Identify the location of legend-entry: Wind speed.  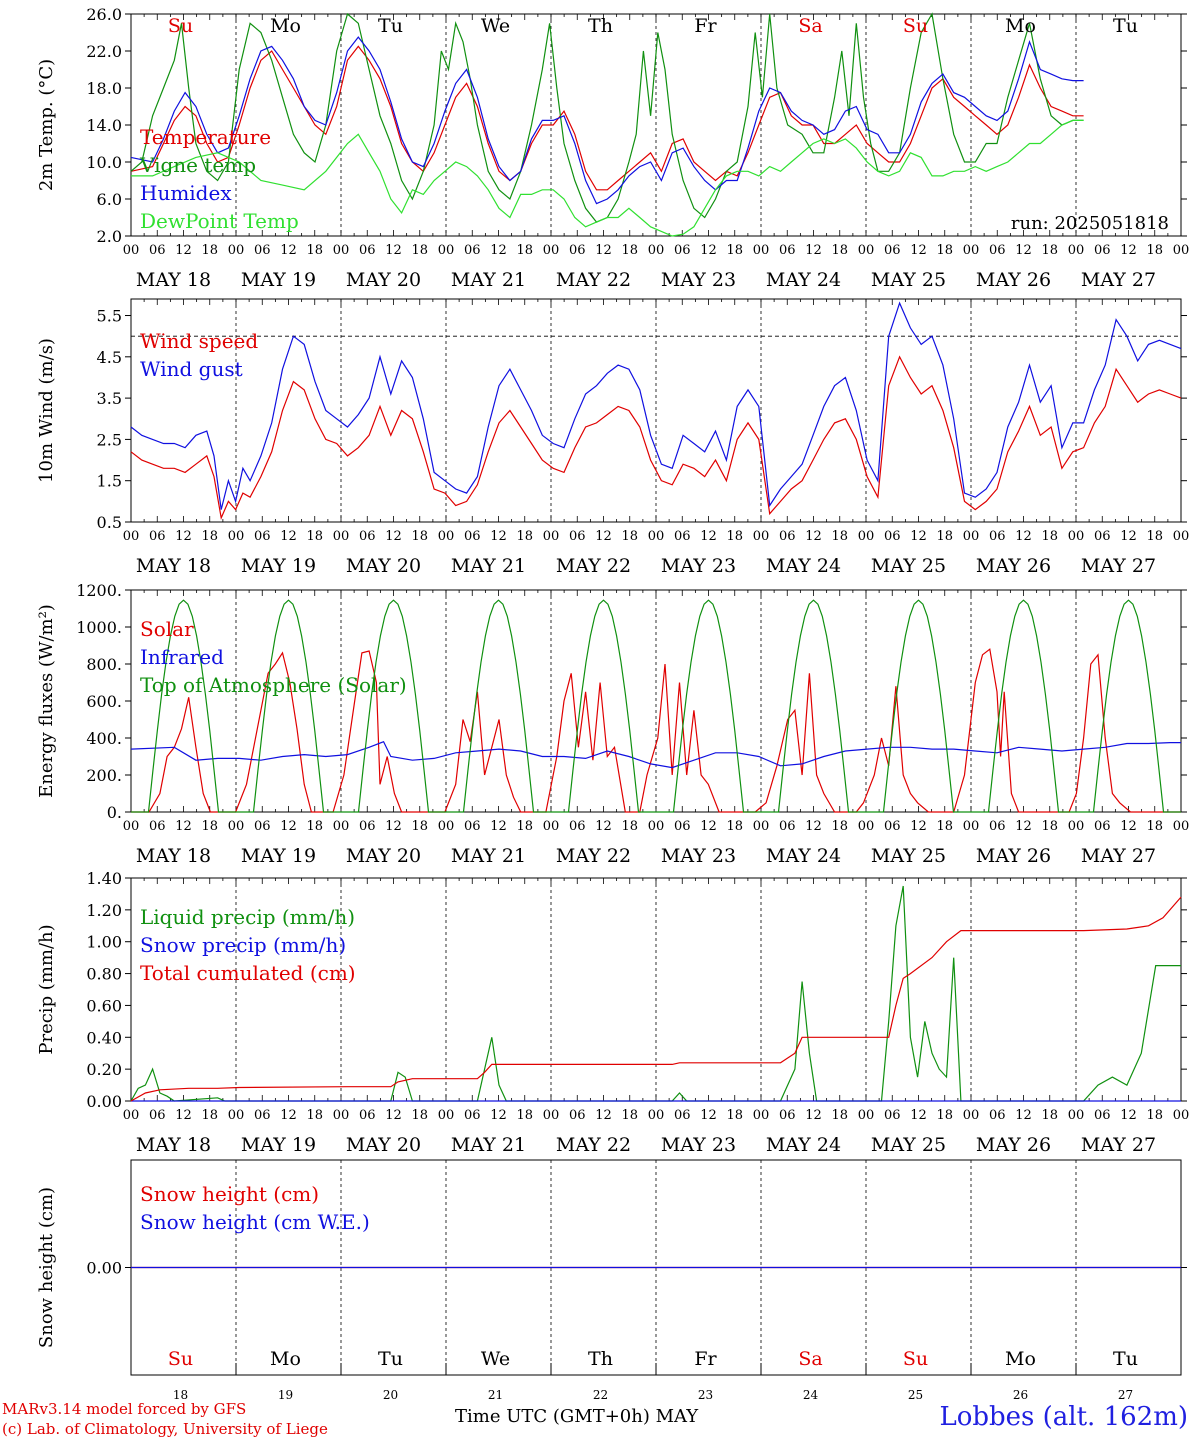
(199, 341).